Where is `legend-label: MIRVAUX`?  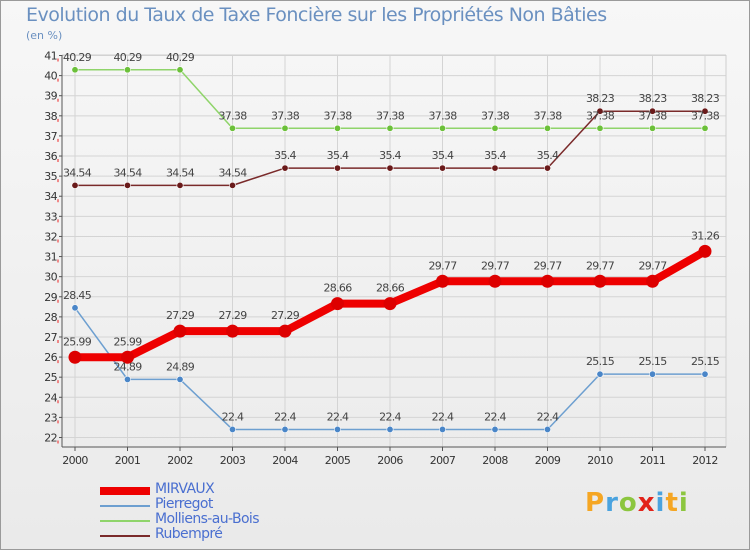
legend-label: MIRVAUX is located at coordinates (185, 489).